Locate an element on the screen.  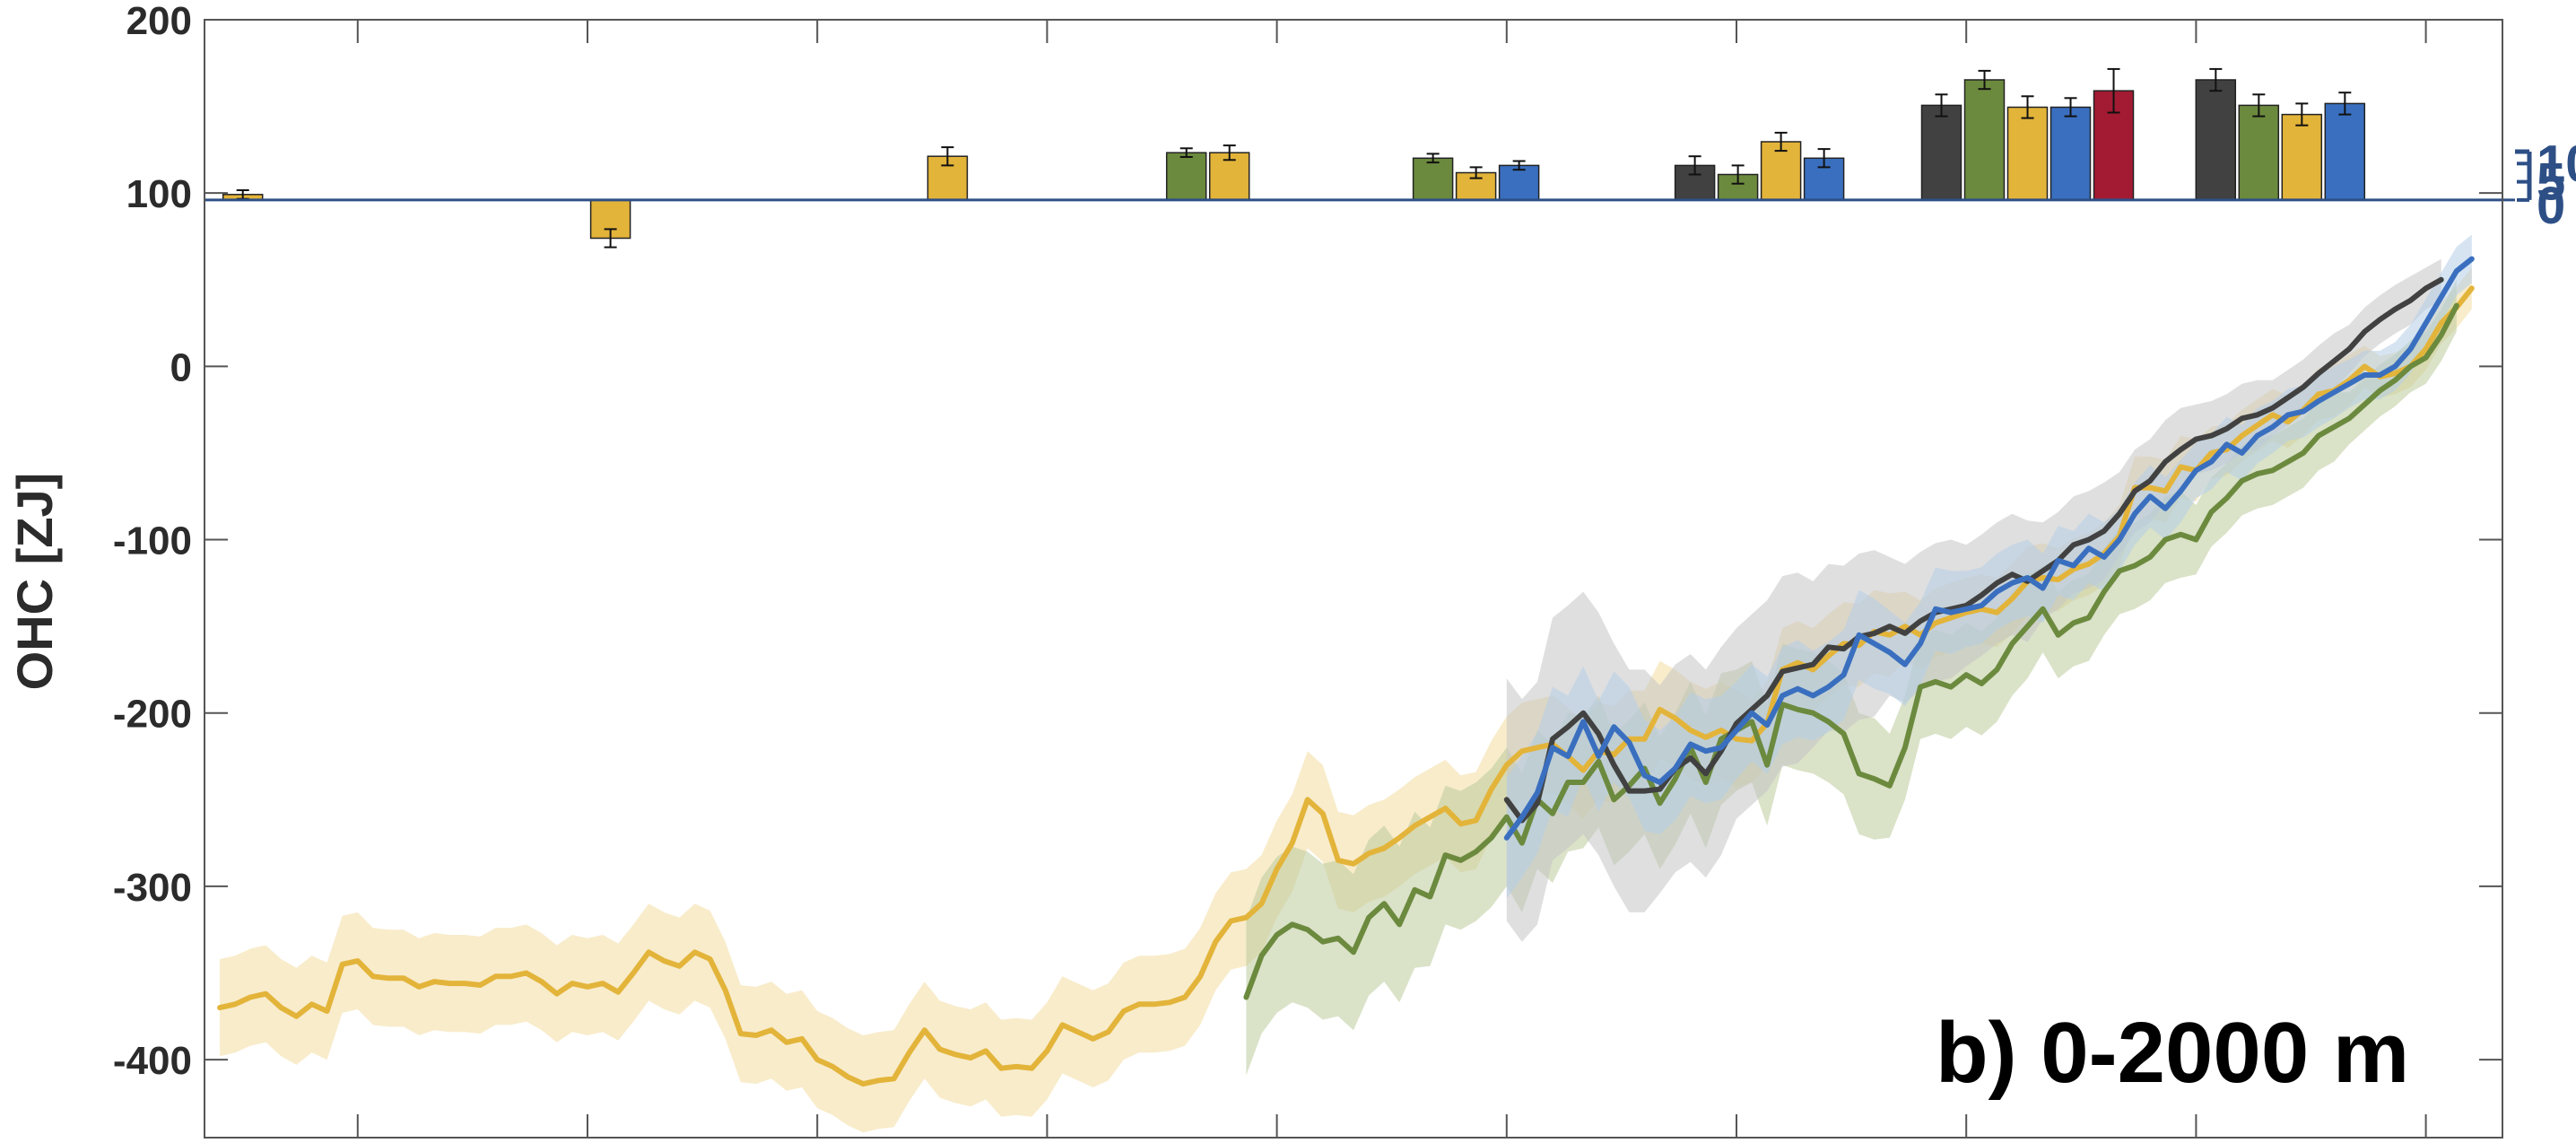
inset-right-tick-label-2: 10 is located at coordinates (2556, 164).